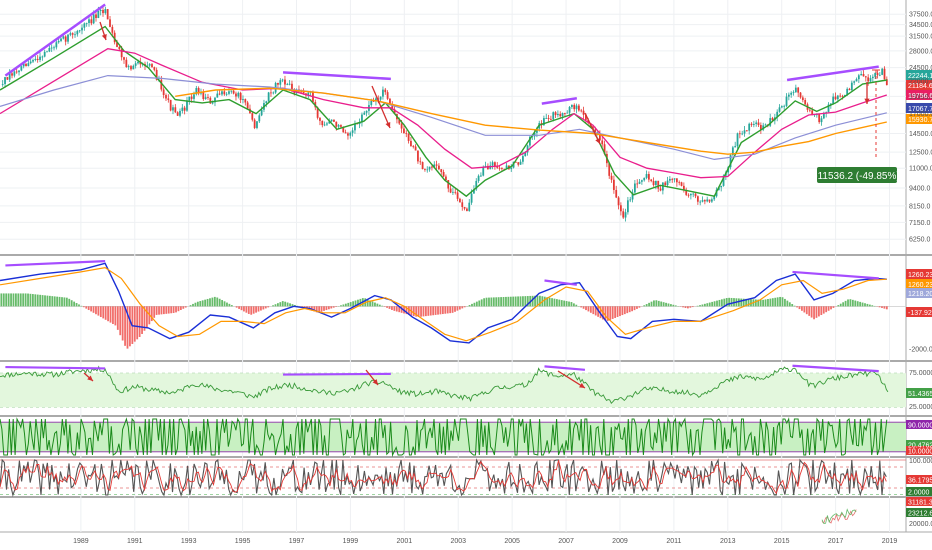 The height and width of the screenshot is (550, 932). Describe the element at coordinates (920, 349) in the screenshot. I see `macd-y-tick: -2000.0000` at that location.